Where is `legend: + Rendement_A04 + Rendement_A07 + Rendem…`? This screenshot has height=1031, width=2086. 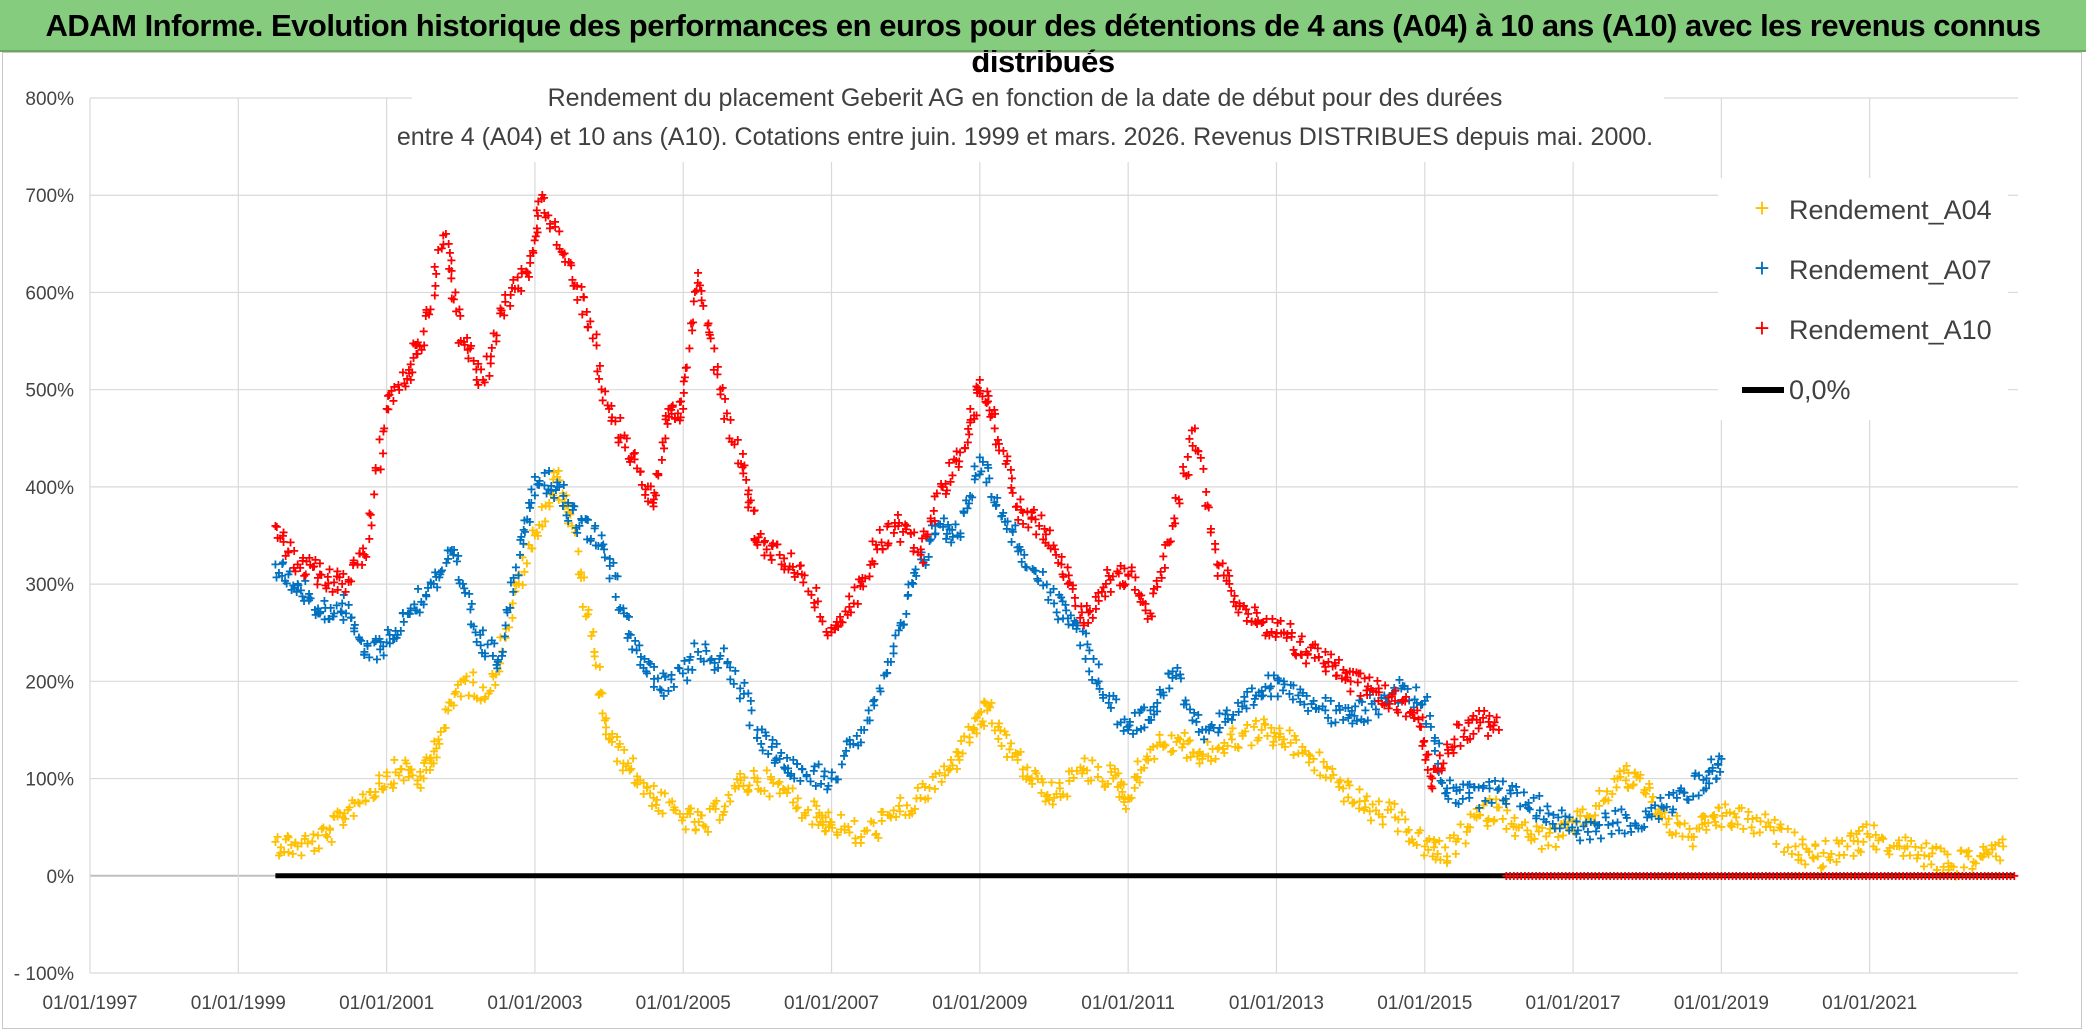
legend: + Rendement_A04 + Rendement_A07 + Rendem… is located at coordinates (1863, 299).